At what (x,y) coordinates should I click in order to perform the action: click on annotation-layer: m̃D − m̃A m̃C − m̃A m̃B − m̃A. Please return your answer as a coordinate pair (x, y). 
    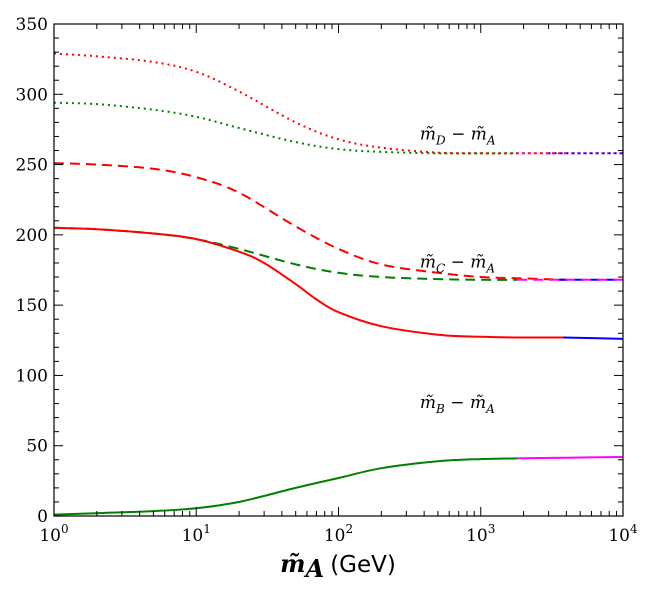
    Looking at the image, I should click on (458, 270).